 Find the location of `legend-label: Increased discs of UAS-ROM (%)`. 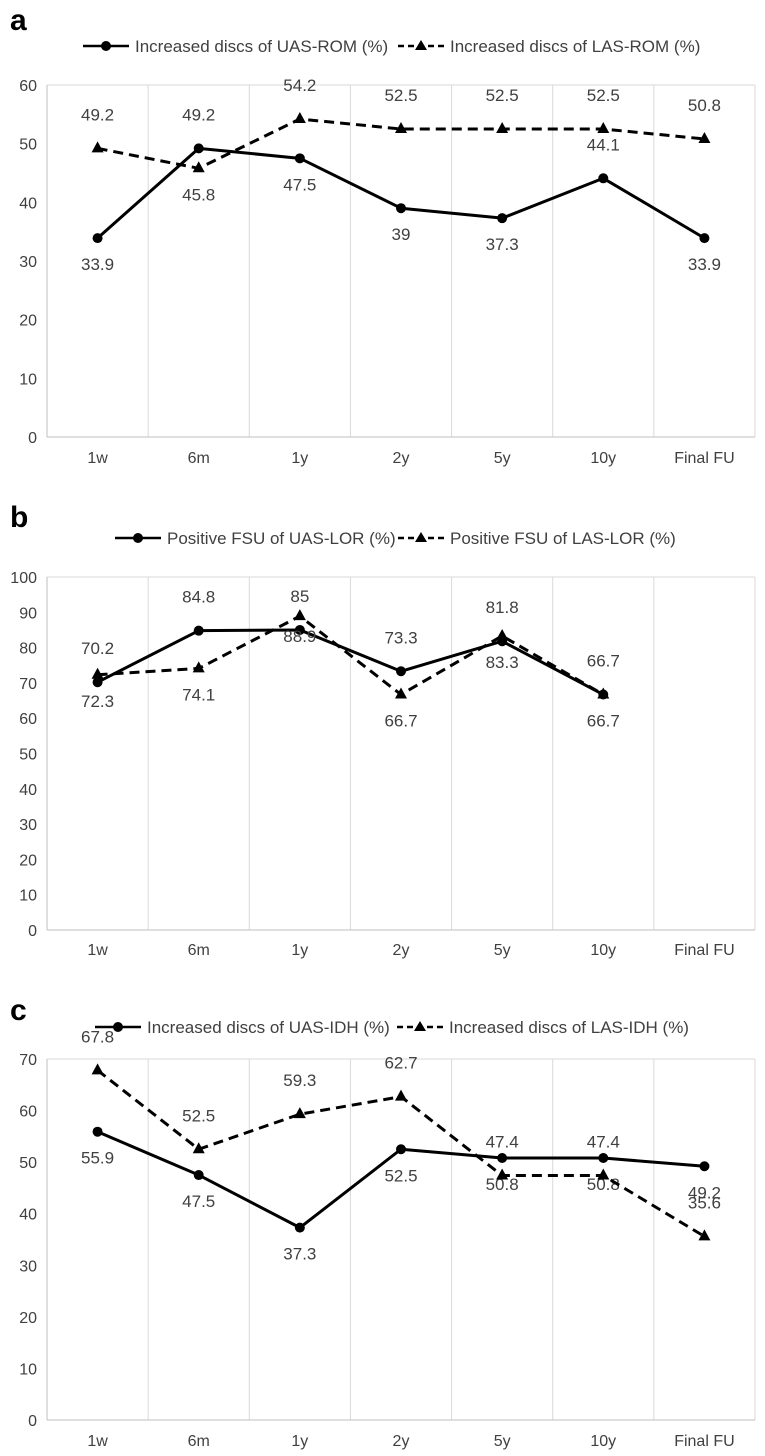

legend-label: Increased discs of UAS-ROM (%) is located at coordinates (261, 46).